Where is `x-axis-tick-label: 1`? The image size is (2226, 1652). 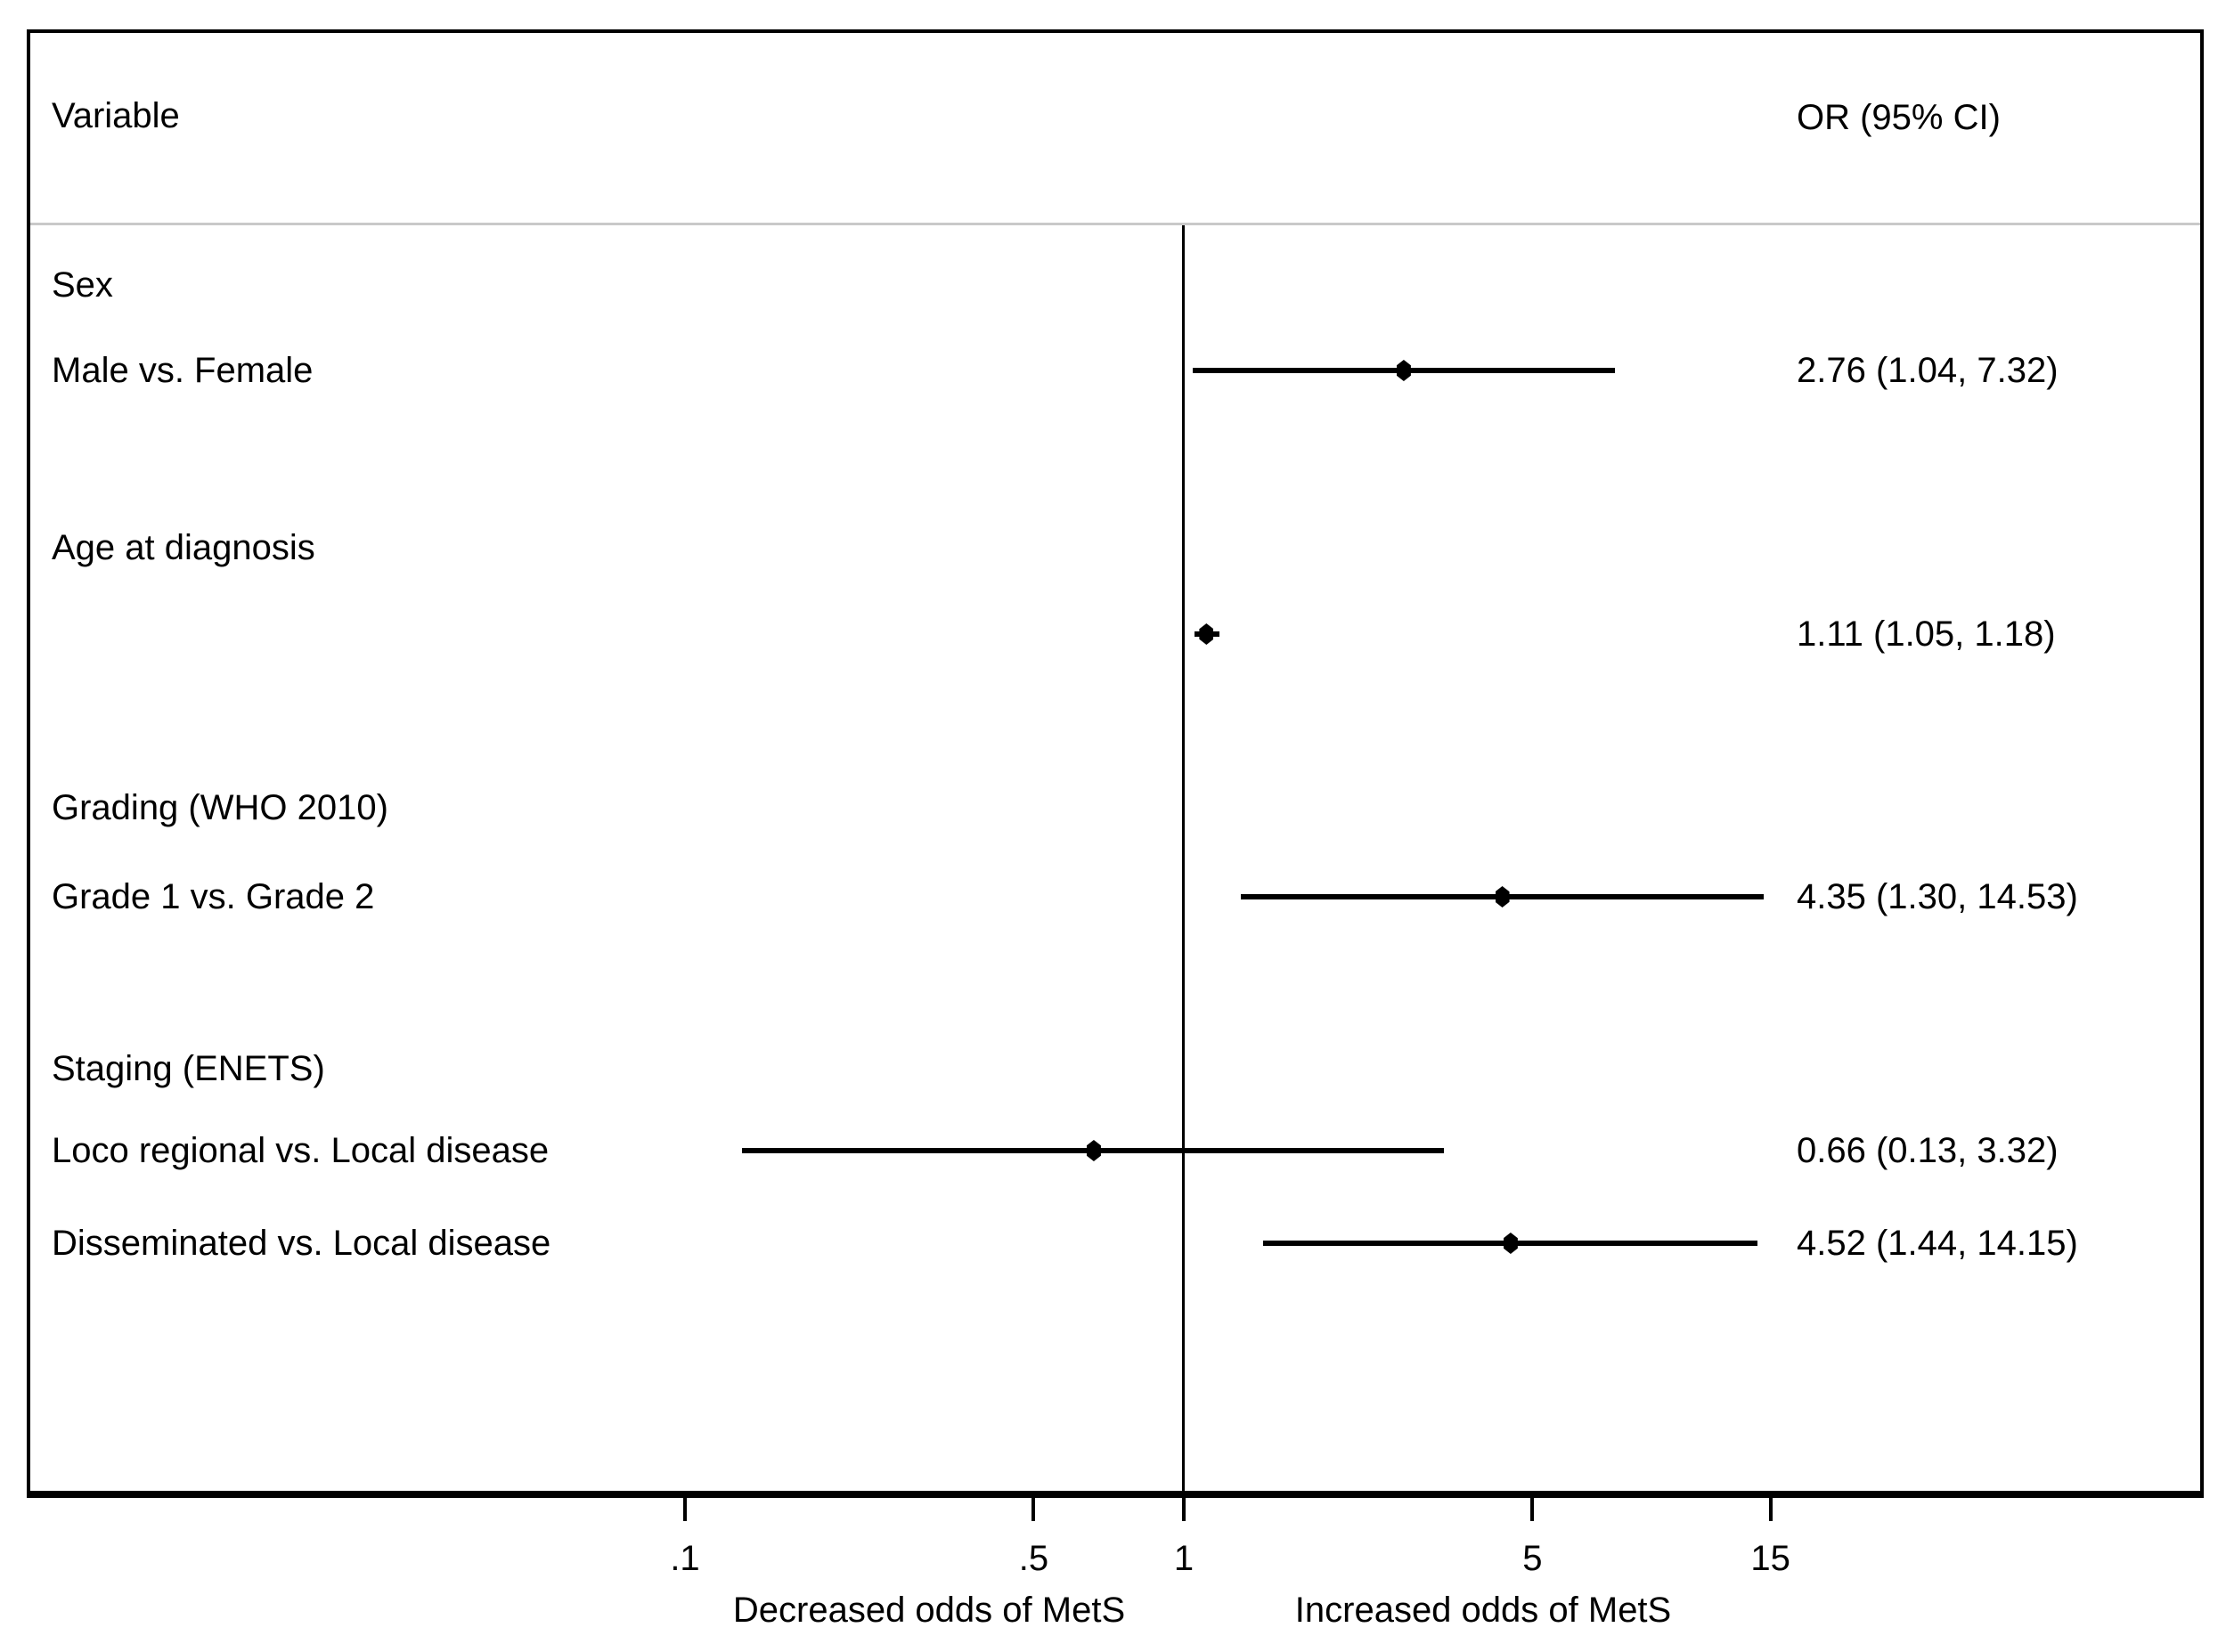 x-axis-tick-label: 1 is located at coordinates (1184, 1558).